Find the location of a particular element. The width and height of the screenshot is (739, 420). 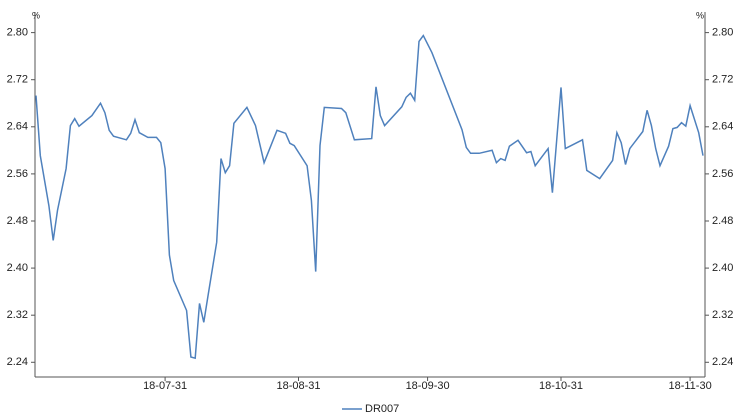

x-tick-label: 18-11-30 is located at coordinates (689, 386).